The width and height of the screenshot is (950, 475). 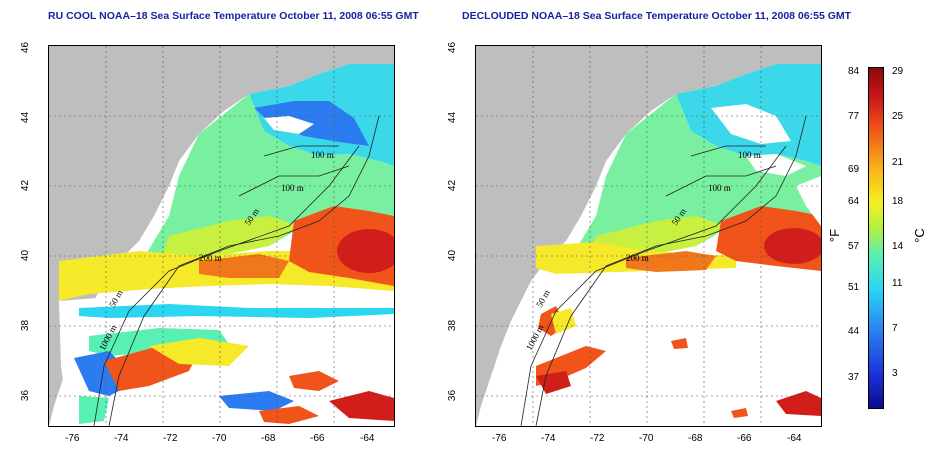 I want to click on fahrenheit-tick: 69, so click(x=854, y=169).